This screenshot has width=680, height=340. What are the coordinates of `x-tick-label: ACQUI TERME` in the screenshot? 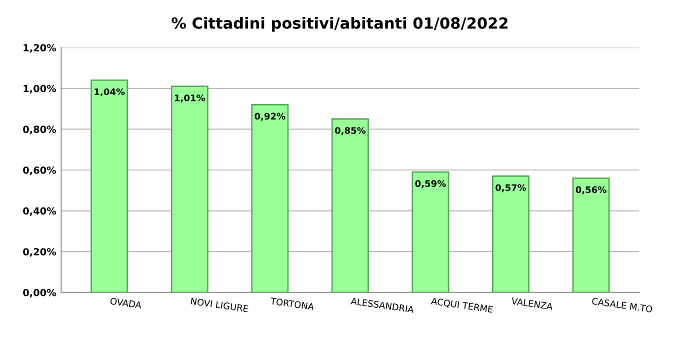 It's located at (462, 305).